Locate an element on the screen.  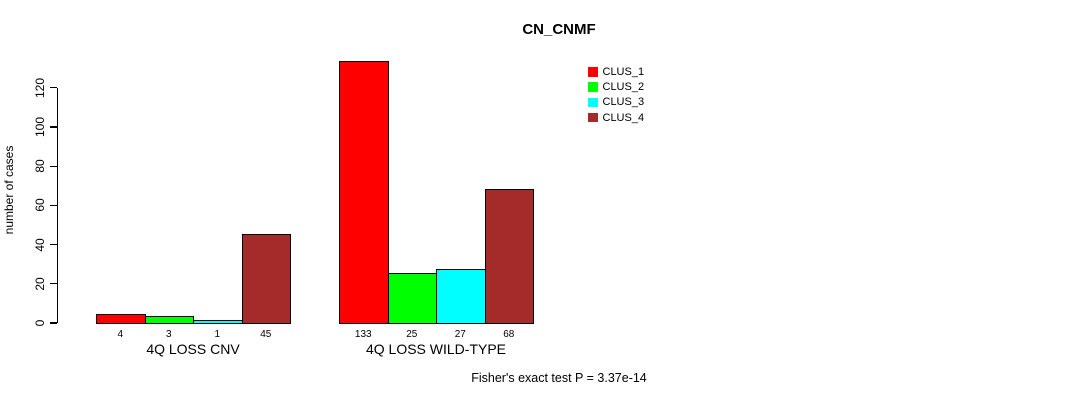
y-tick-label: 100 is located at coordinates (40, 127).